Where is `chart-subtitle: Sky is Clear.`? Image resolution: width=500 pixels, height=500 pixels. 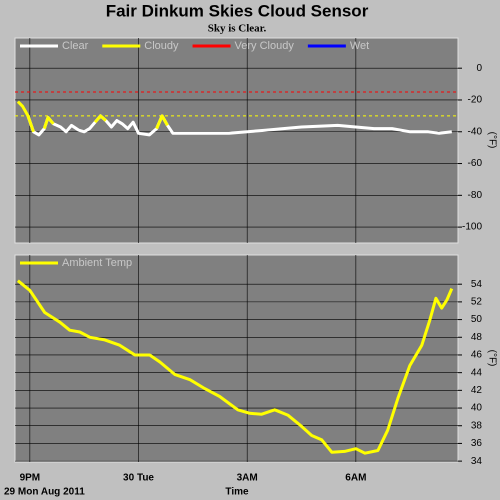 chart-subtitle: Sky is Clear. is located at coordinates (237, 29).